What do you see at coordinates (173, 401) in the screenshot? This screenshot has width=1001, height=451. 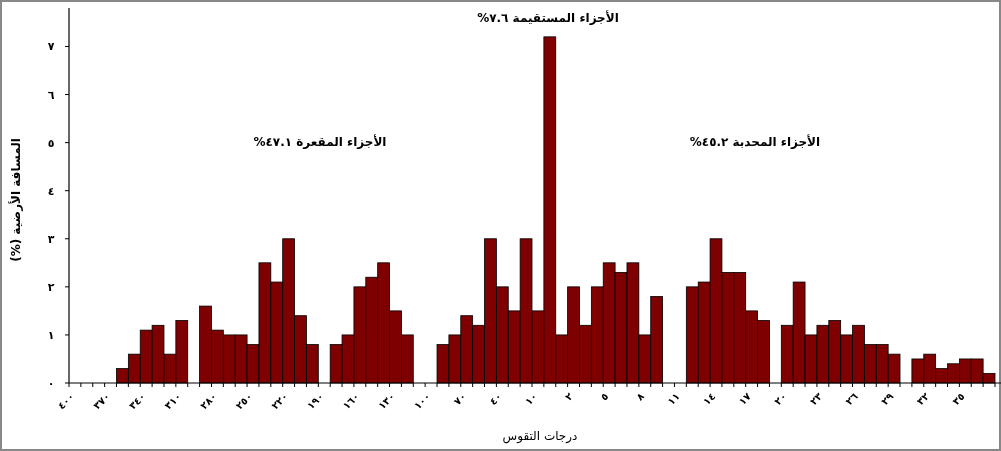 I see `x-tick-label: ٣١٠` at bounding box center [173, 401].